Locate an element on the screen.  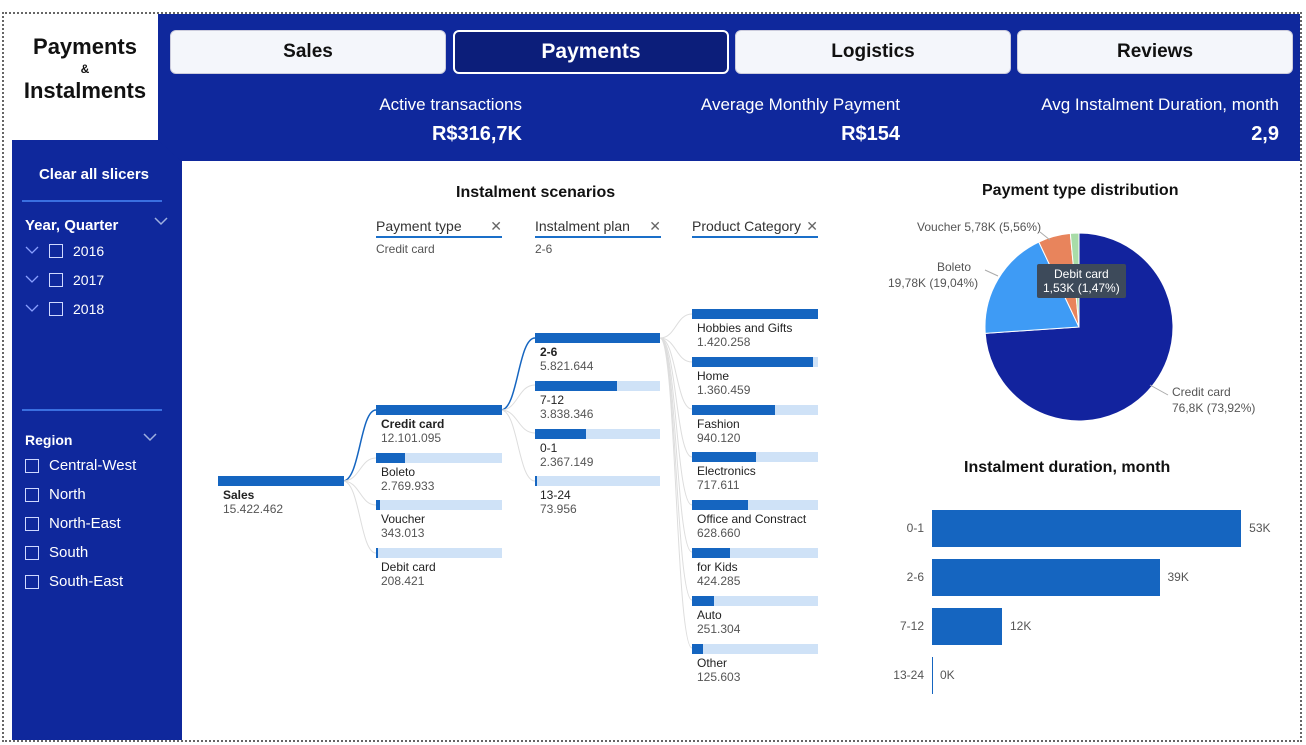
pie-title: Payment type distribution is located at coordinates (1080, 190).